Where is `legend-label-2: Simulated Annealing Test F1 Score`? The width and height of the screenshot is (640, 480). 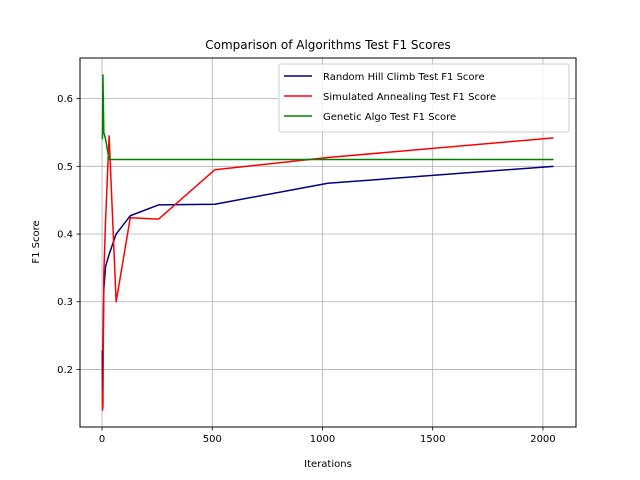
legend-label-2: Simulated Annealing Test F1 Score is located at coordinates (409, 97).